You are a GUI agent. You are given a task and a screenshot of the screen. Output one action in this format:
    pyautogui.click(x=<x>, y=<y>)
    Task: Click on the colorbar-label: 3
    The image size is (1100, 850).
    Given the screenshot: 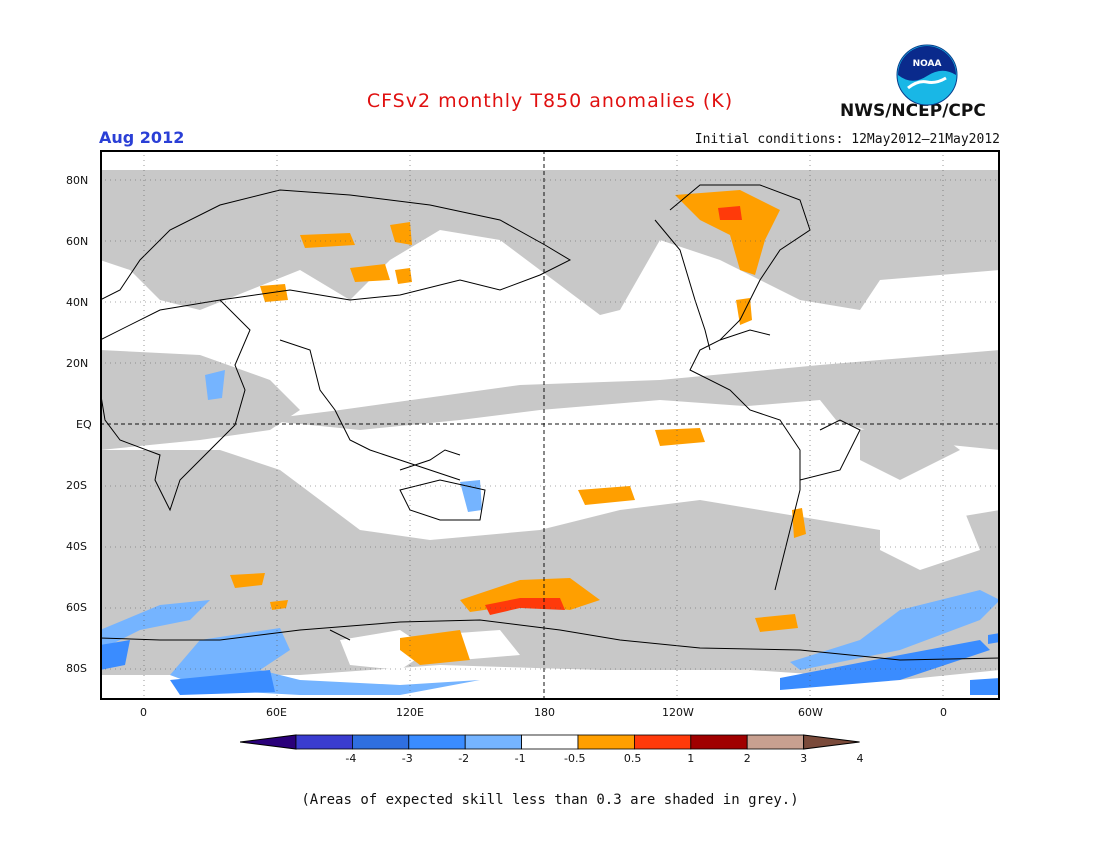 What is the action you would take?
    pyautogui.click(x=804, y=758)
    